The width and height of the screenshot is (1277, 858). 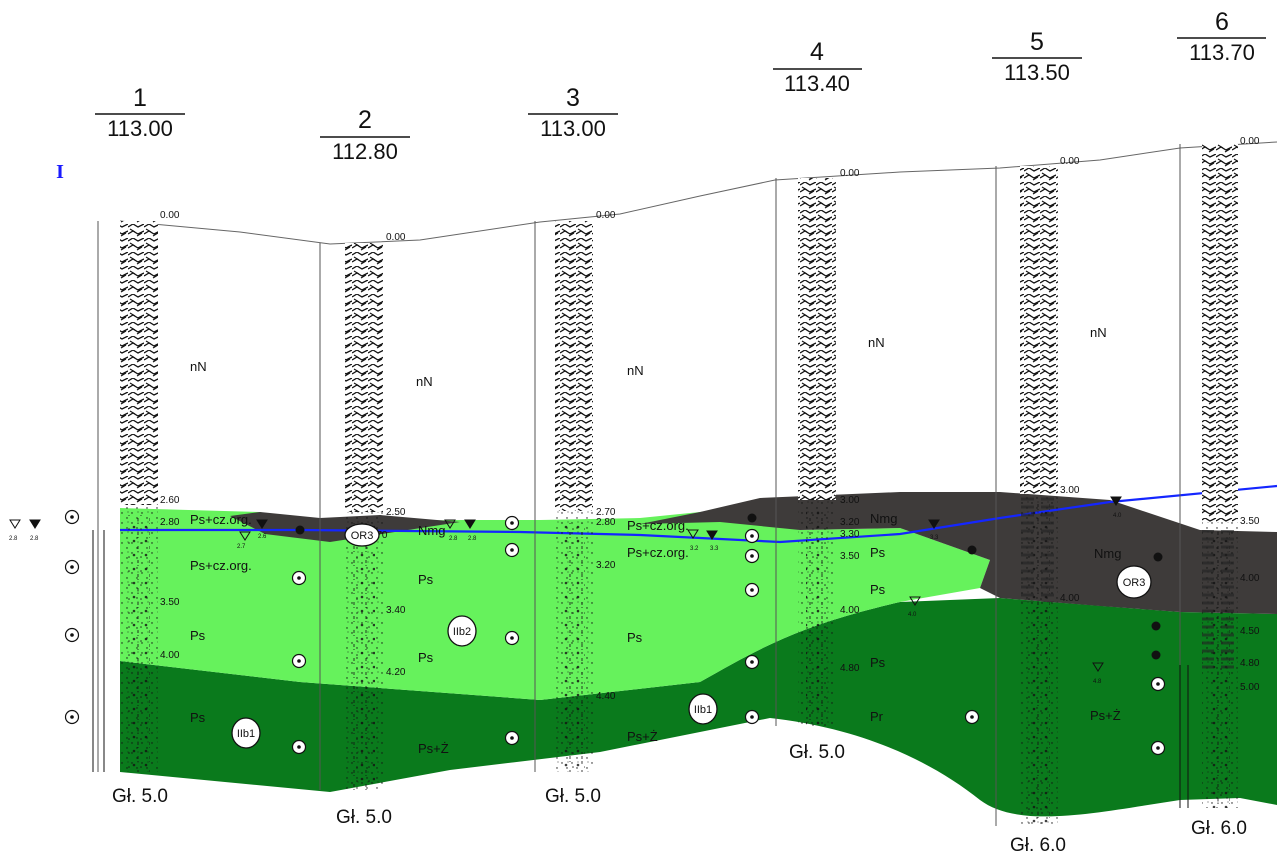 I want to click on depth-value: 2.60, so click(x=170, y=500).